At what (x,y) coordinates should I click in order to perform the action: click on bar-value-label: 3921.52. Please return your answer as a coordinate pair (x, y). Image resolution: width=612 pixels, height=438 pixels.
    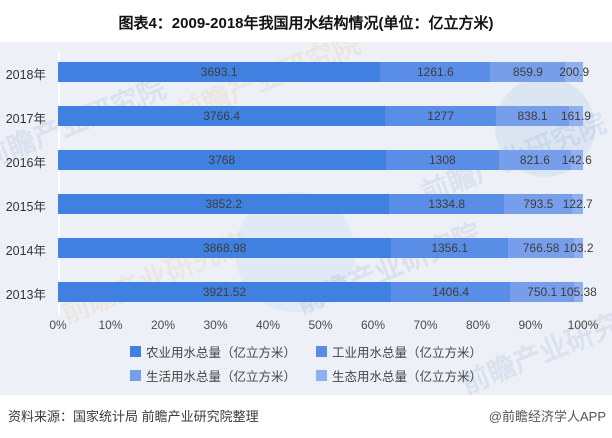
    Looking at the image, I should click on (224, 292).